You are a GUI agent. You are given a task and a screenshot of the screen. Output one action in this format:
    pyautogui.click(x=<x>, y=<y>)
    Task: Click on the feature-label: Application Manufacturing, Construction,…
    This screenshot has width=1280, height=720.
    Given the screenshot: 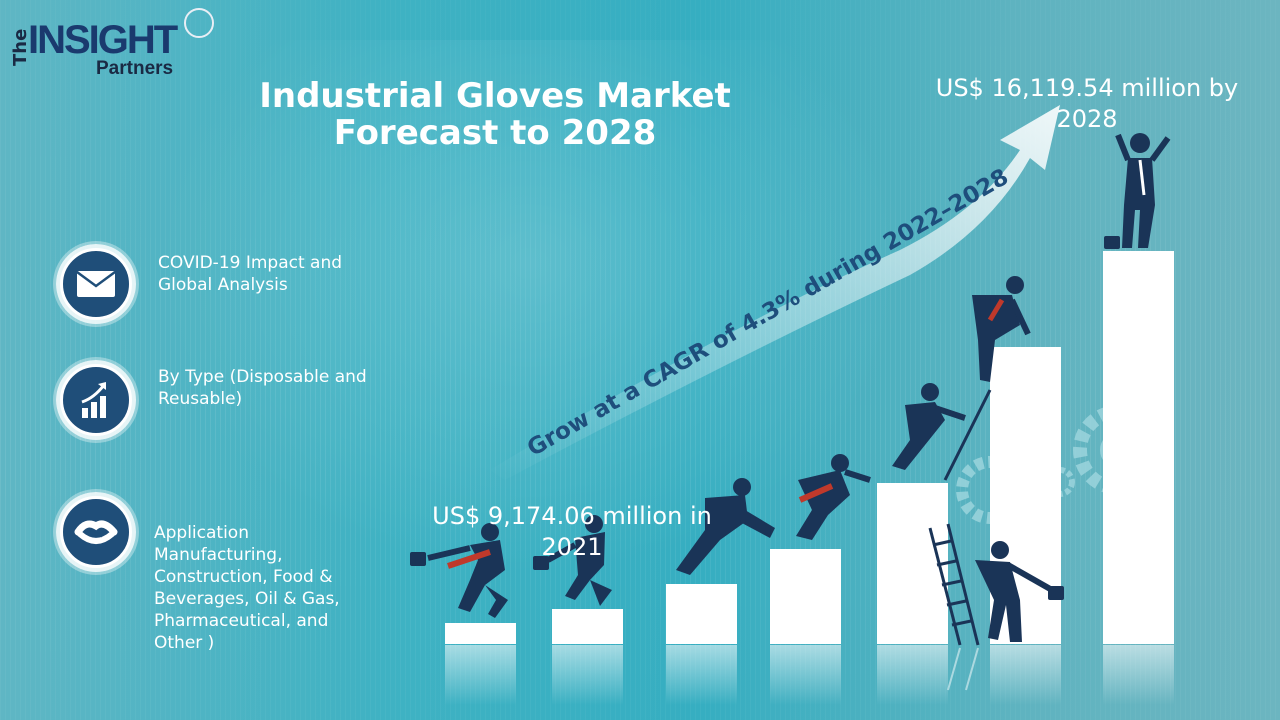 What is the action you would take?
    pyautogui.click(x=247, y=588)
    